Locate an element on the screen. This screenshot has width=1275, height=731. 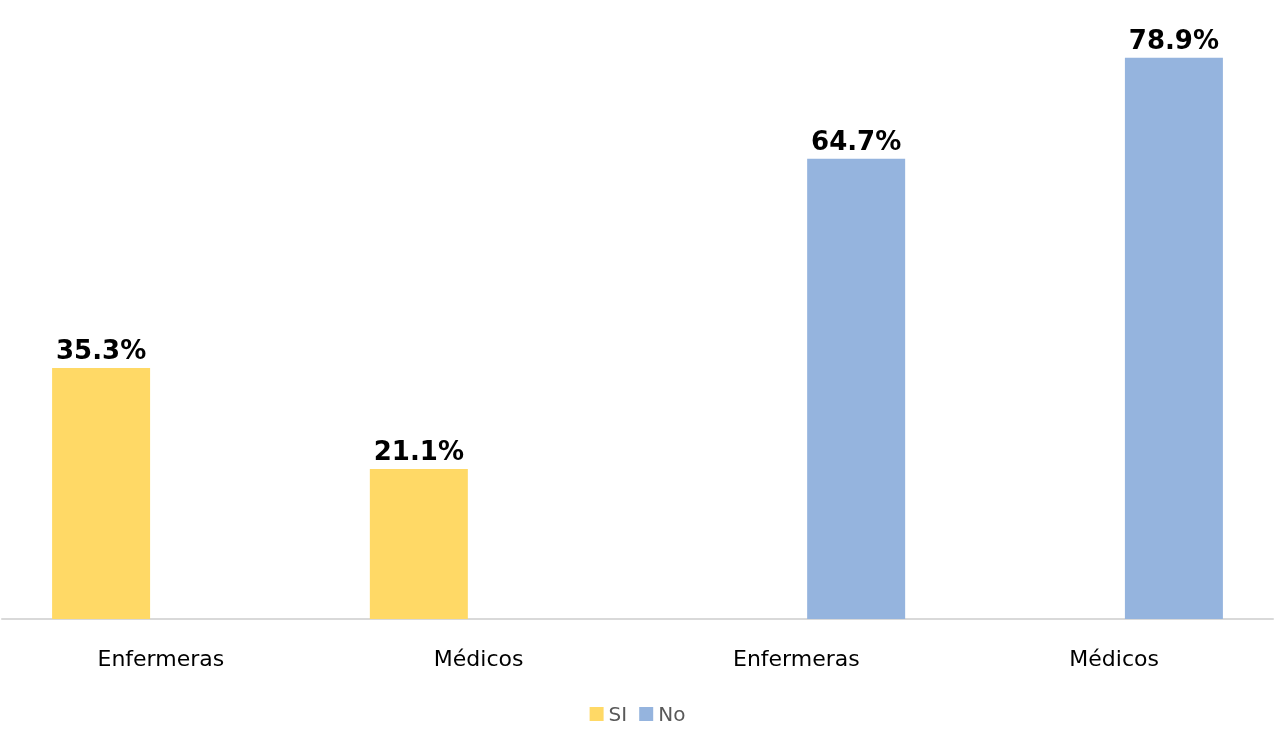
data-label: 21.1% is located at coordinates (418, 450).